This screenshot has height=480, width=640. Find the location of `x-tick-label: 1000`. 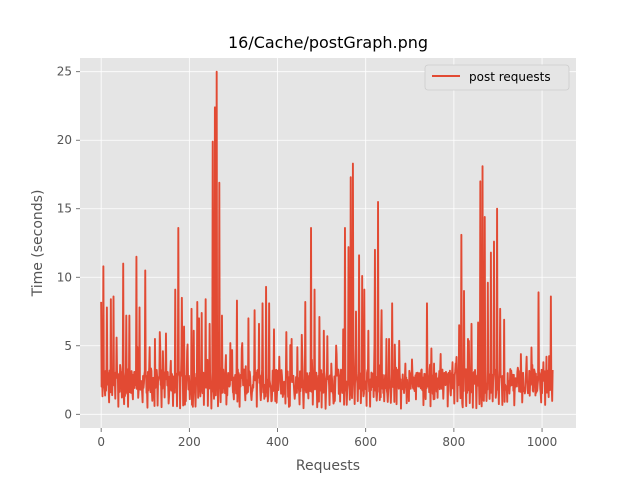

x-tick-label: 1000 is located at coordinates (542, 442).